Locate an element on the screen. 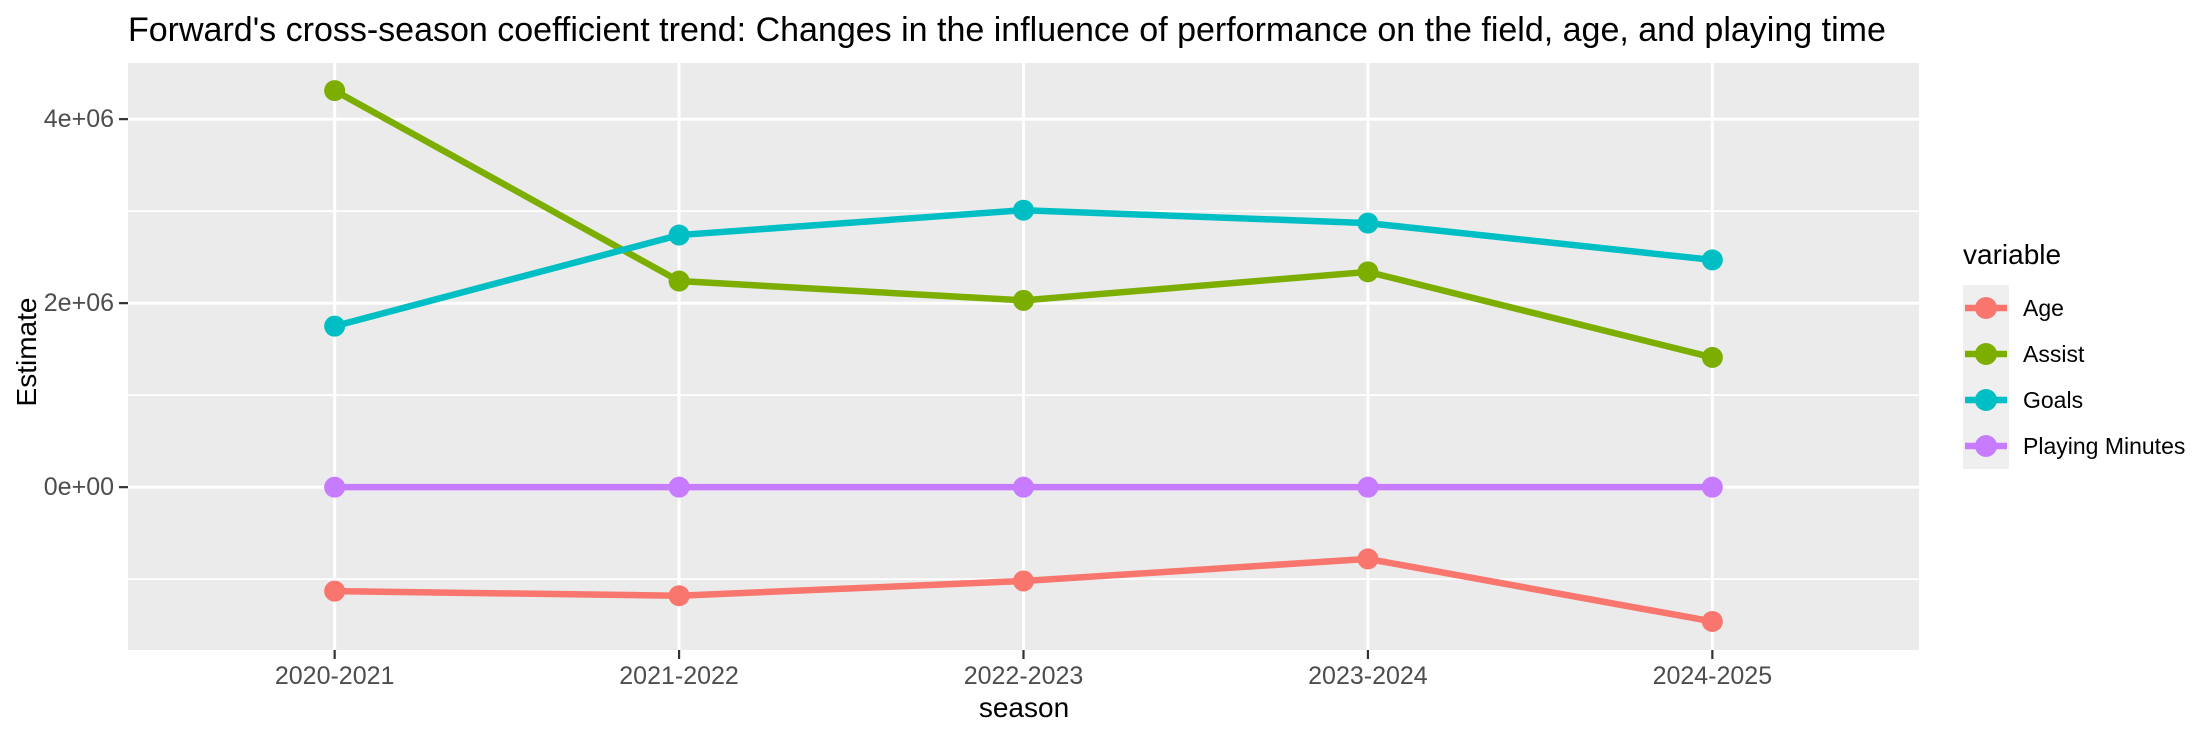 This screenshot has height=734, width=2210. legend-item-assist: Assist is located at coordinates (2074, 354).